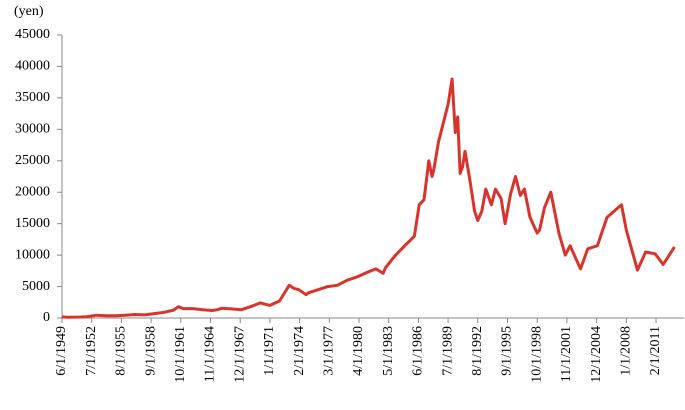  I want to click on x-tick-label: 4/1/1980, so click(358, 351).